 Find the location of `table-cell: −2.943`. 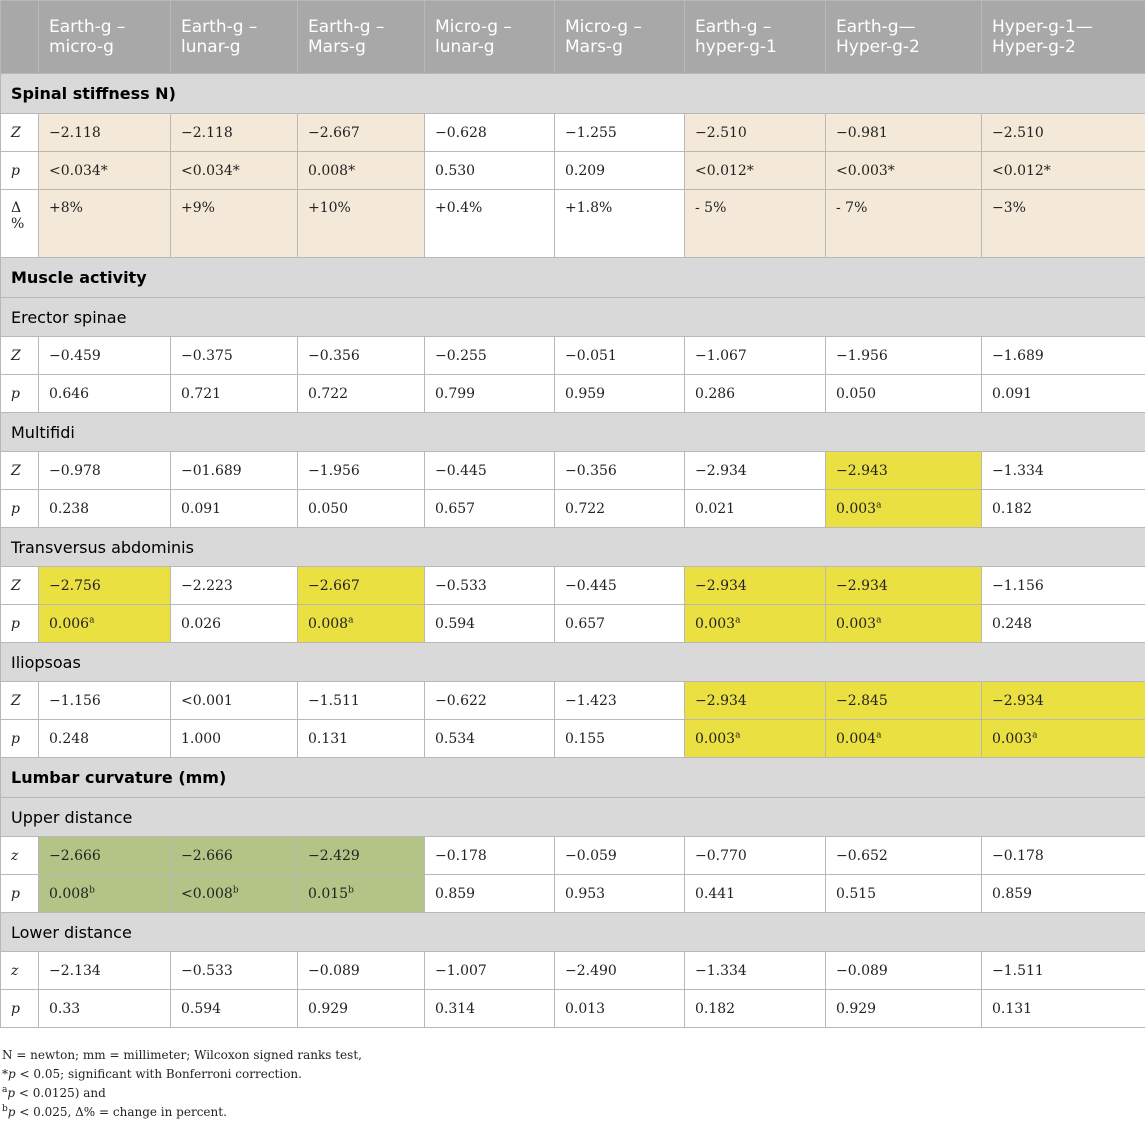

table-cell: −2.943 is located at coordinates (903, 470).